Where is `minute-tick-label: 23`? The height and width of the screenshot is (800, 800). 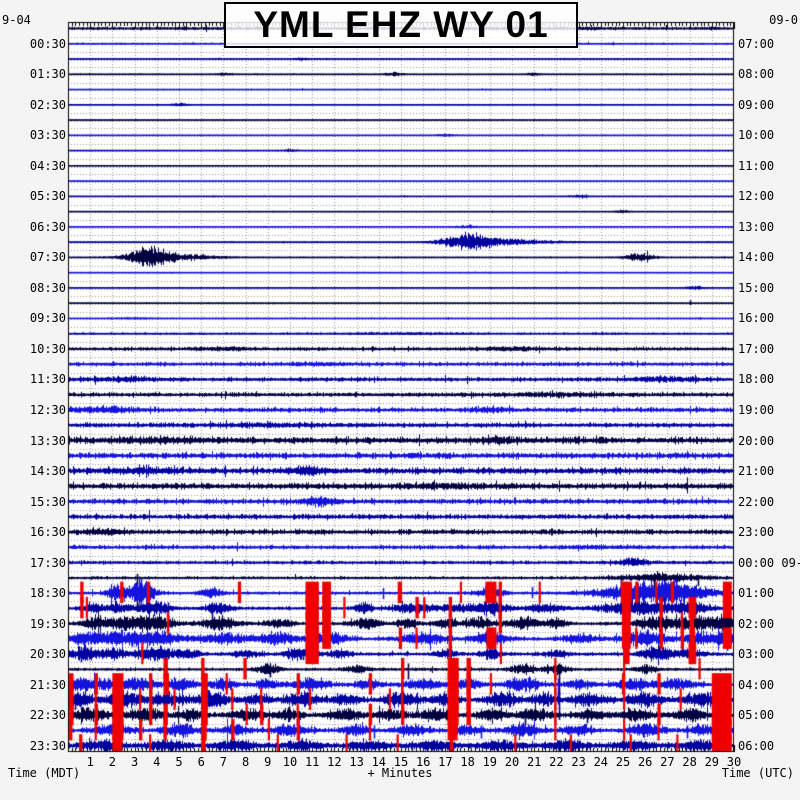 minute-tick-label: 23 is located at coordinates (578, 762).